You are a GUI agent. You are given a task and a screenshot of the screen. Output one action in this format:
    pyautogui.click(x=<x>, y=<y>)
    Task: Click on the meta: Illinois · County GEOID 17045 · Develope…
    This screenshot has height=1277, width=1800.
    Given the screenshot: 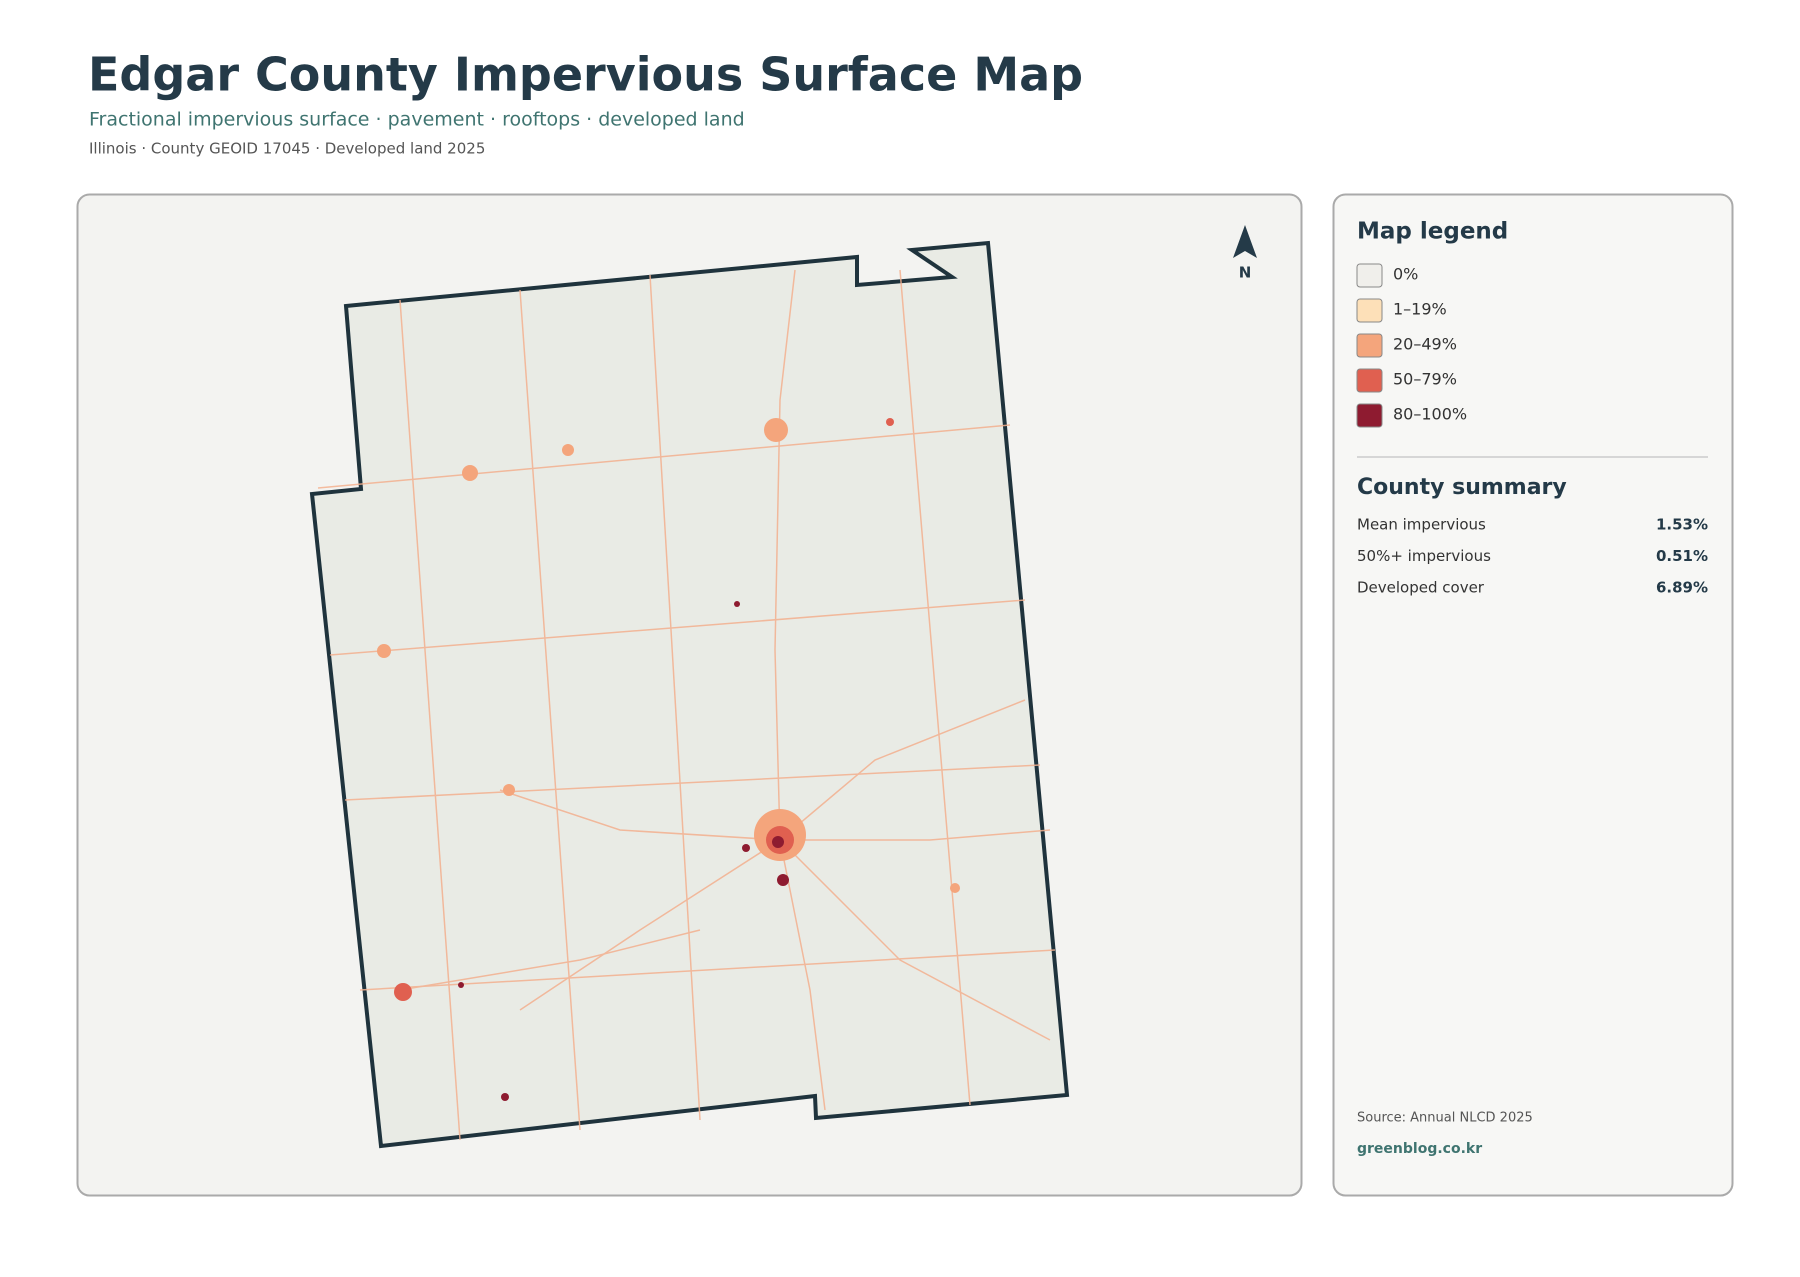 What is the action you would take?
    pyautogui.click(x=287, y=149)
    